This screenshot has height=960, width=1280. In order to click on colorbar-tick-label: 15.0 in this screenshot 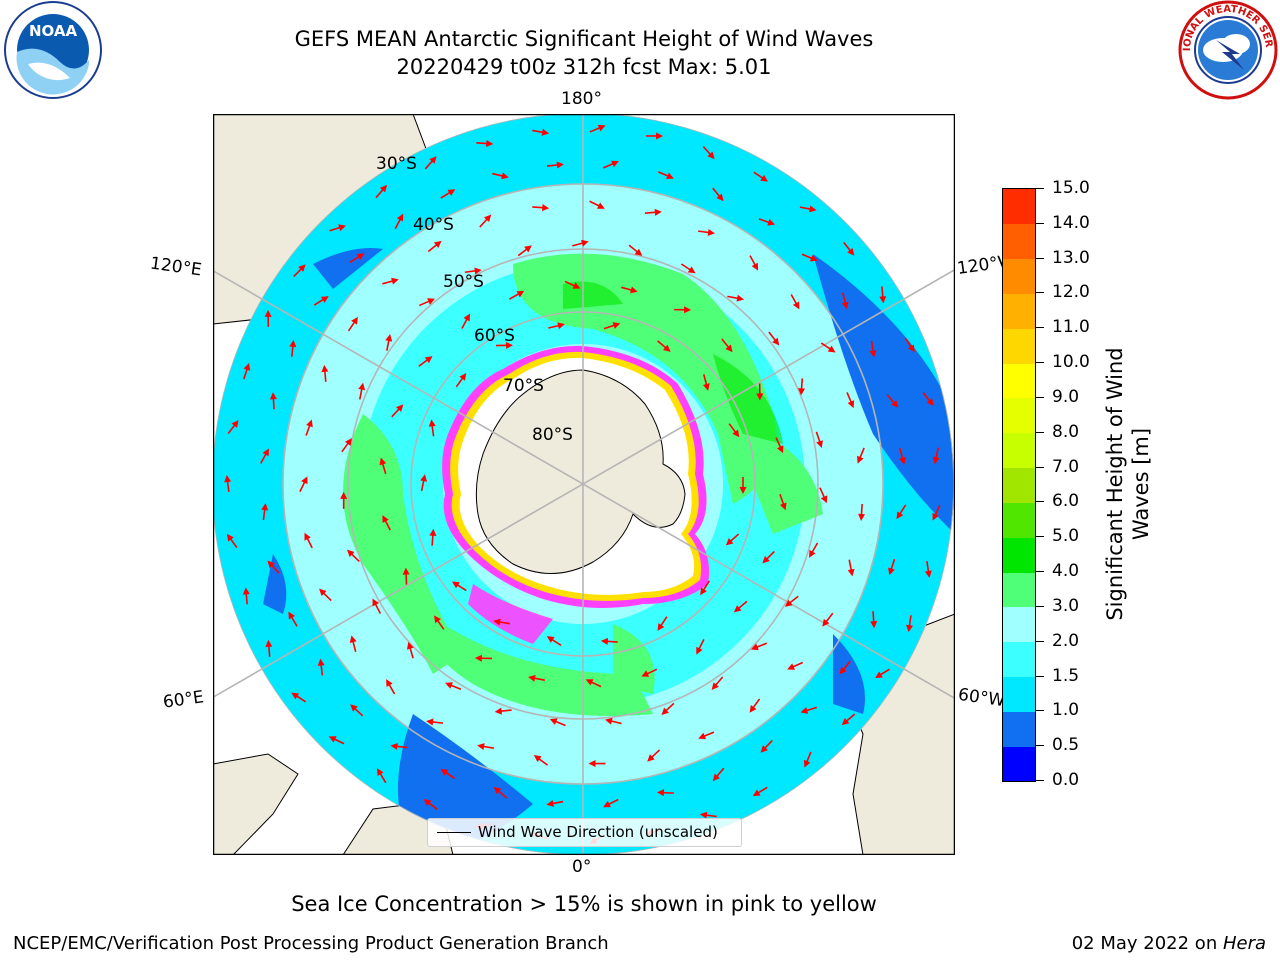, I will do `click(1071, 188)`.